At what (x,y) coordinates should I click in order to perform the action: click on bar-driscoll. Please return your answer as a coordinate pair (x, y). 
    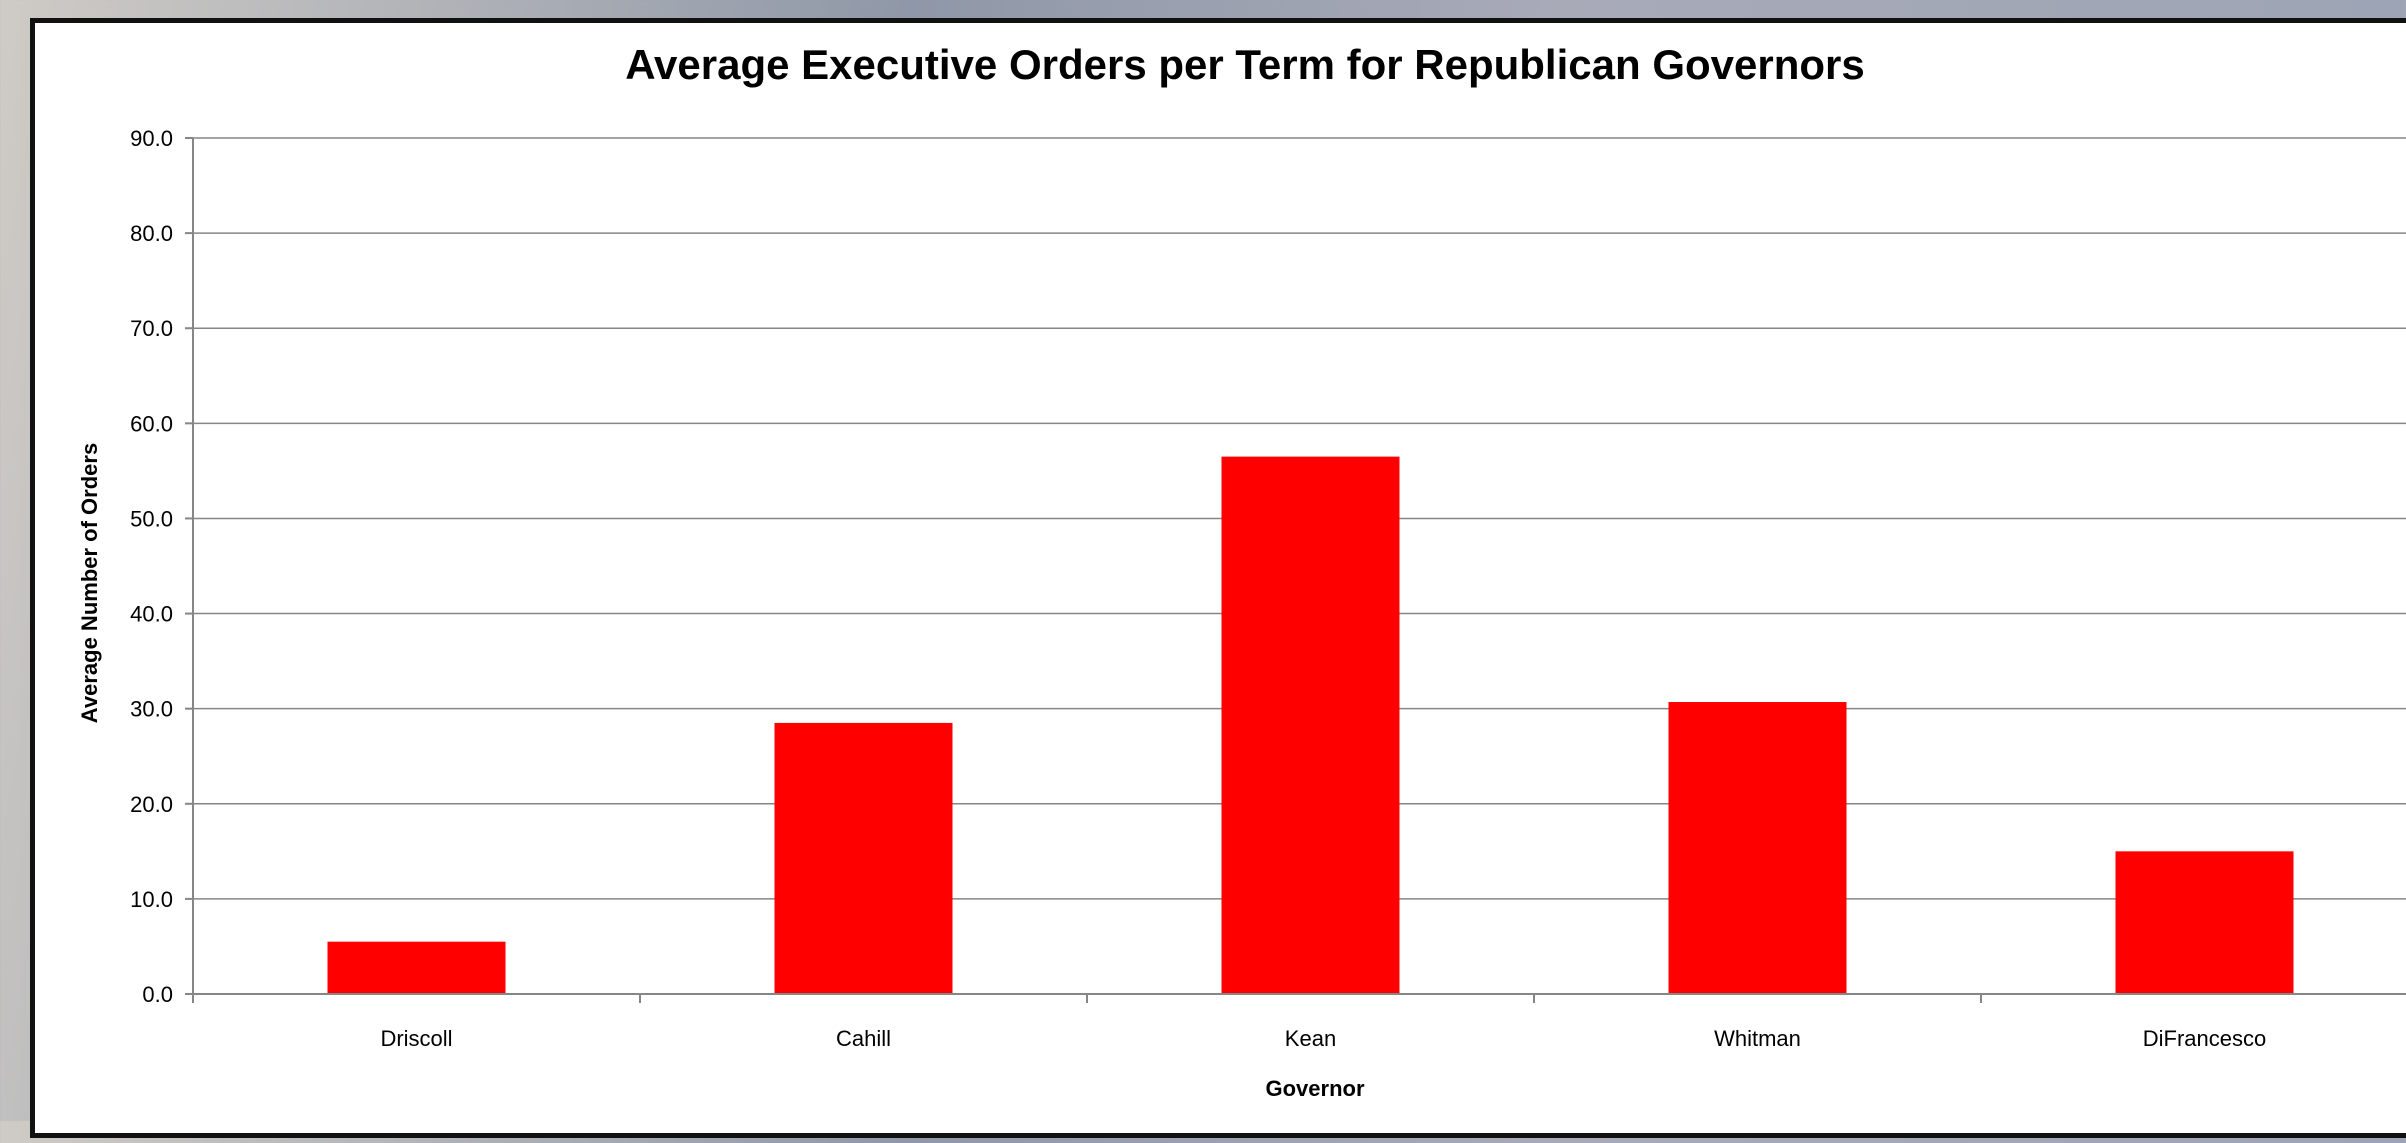
    Looking at the image, I should click on (416, 967).